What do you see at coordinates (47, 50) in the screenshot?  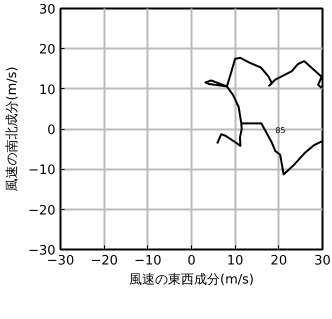 I see `y-tick-label: 20` at bounding box center [47, 50].